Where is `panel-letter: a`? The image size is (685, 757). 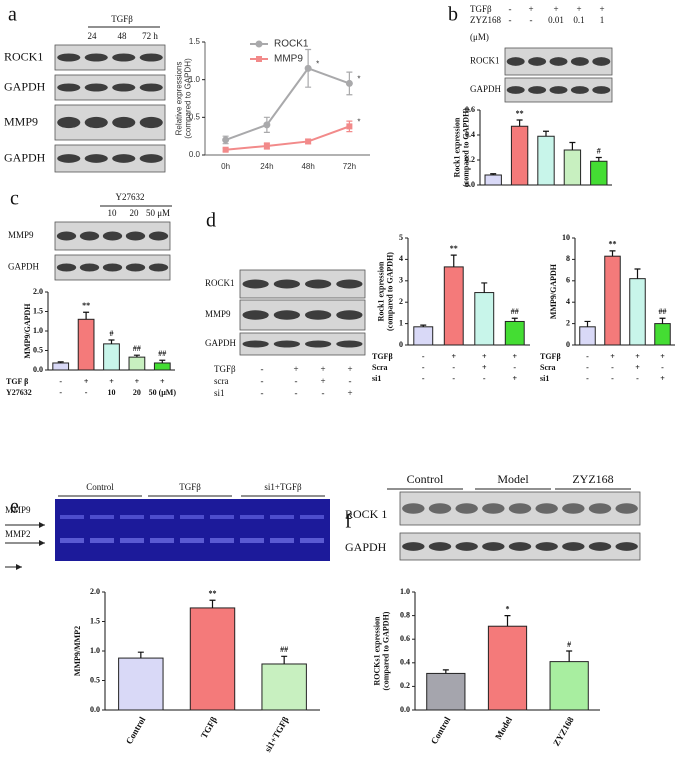
panel-letter: a is located at coordinates (12, 15).